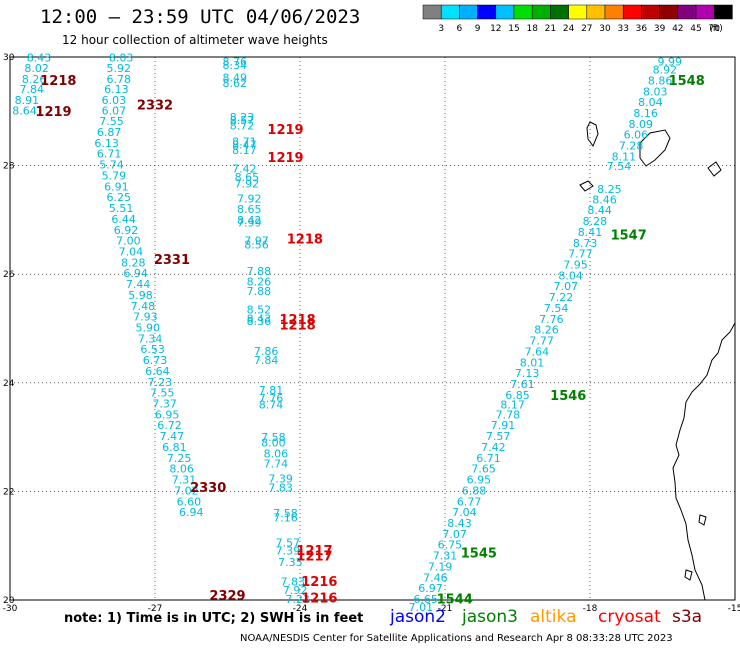 The width and height of the screenshot is (740, 650). What do you see at coordinates (580, 254) in the screenshot?
I see `wave-height-value: 7.77` at bounding box center [580, 254].